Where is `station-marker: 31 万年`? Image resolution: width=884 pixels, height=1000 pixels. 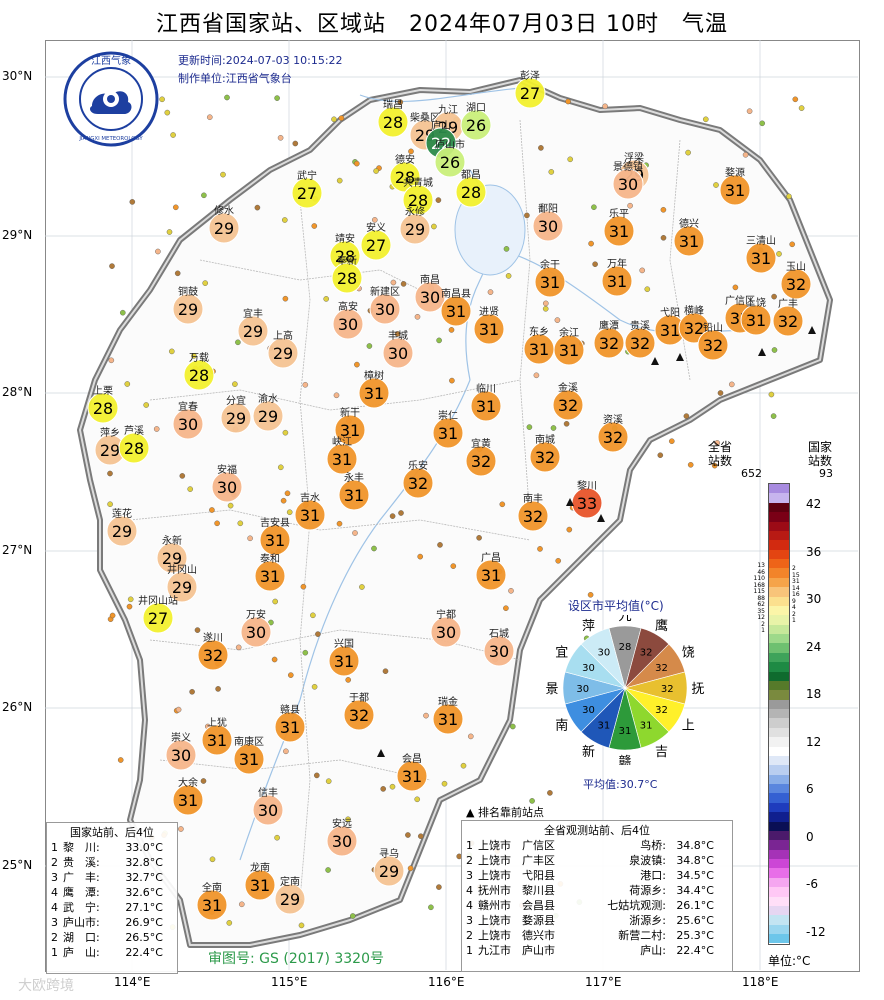
station-marker: 31 万年 is located at coordinates (617, 277).